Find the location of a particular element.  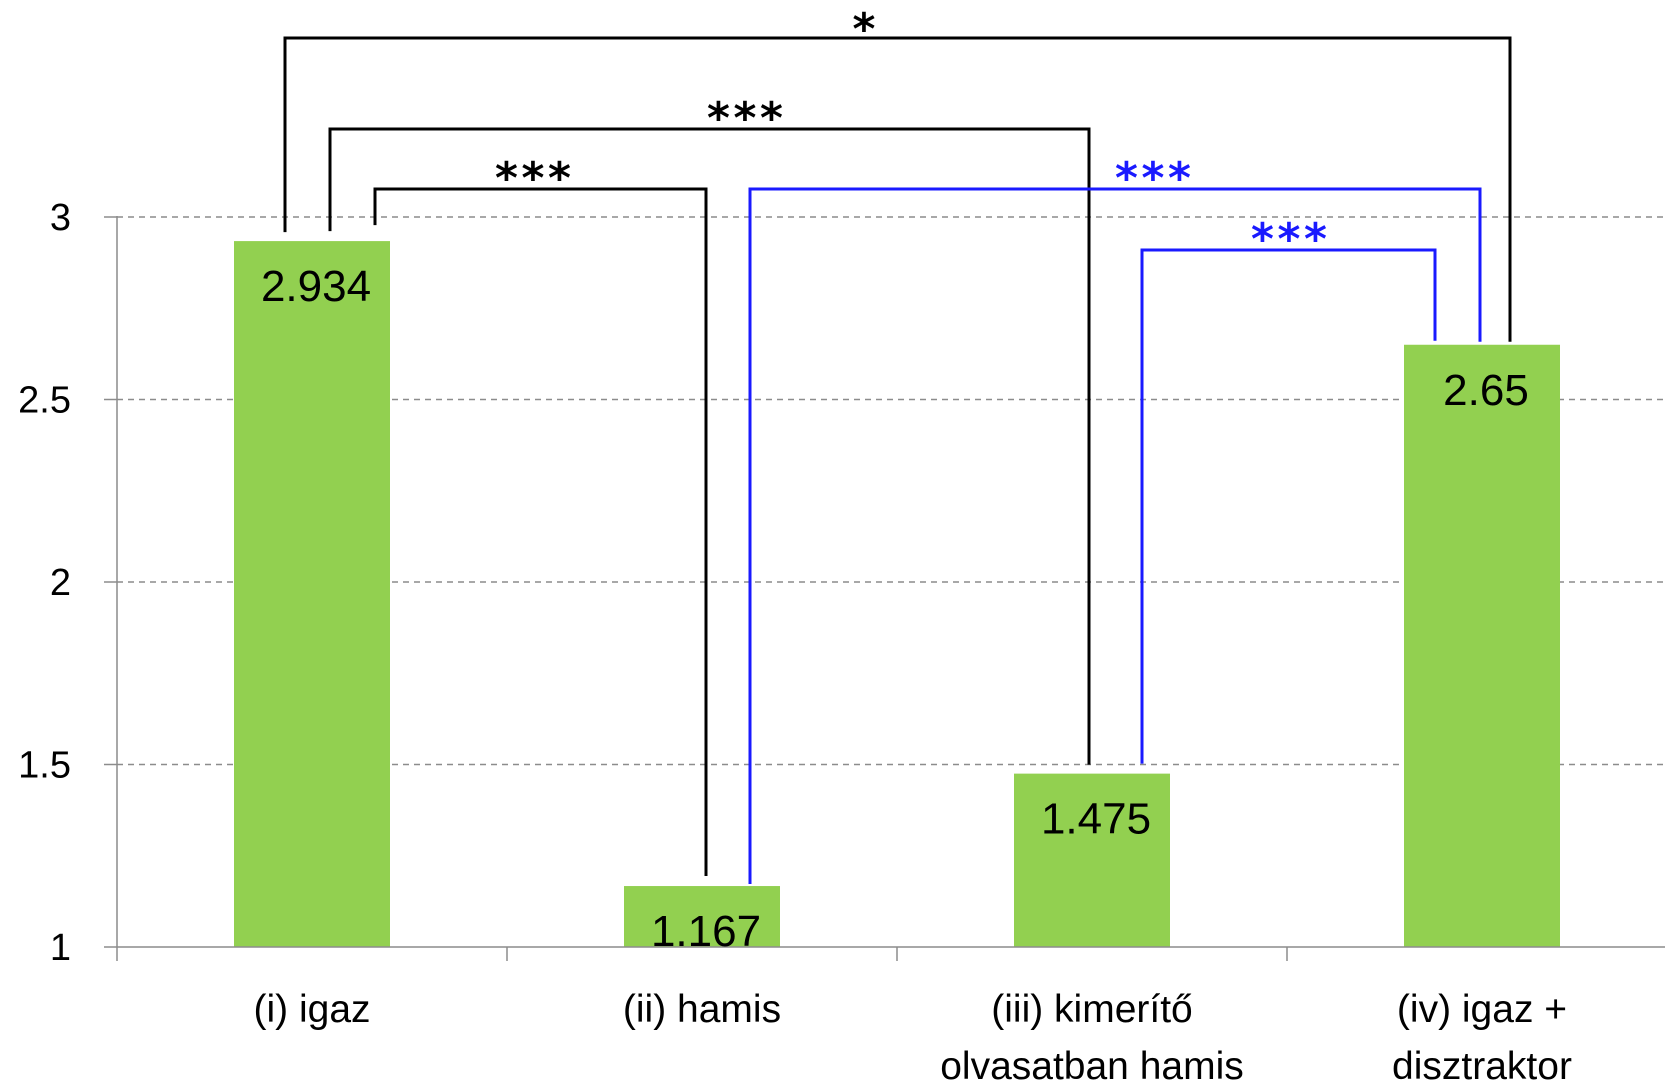

category-label: disztraktor is located at coordinates (1482, 1066).